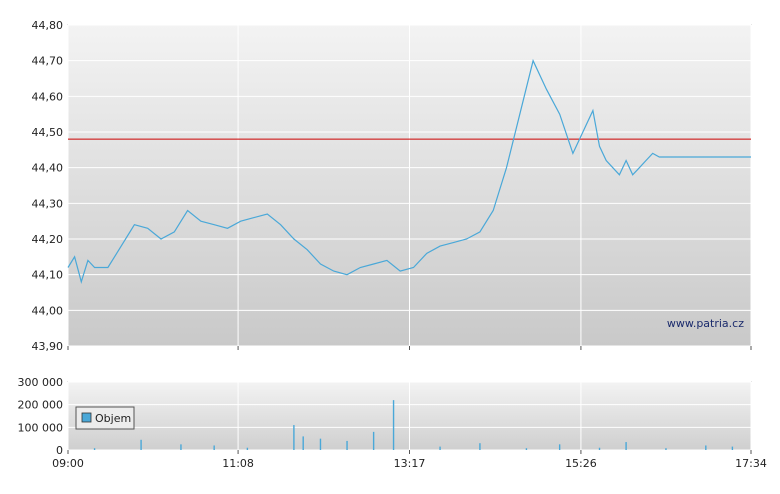 The width and height of the screenshot is (780, 494). I want to click on watermark-text: www.patria.cz, so click(705, 323).